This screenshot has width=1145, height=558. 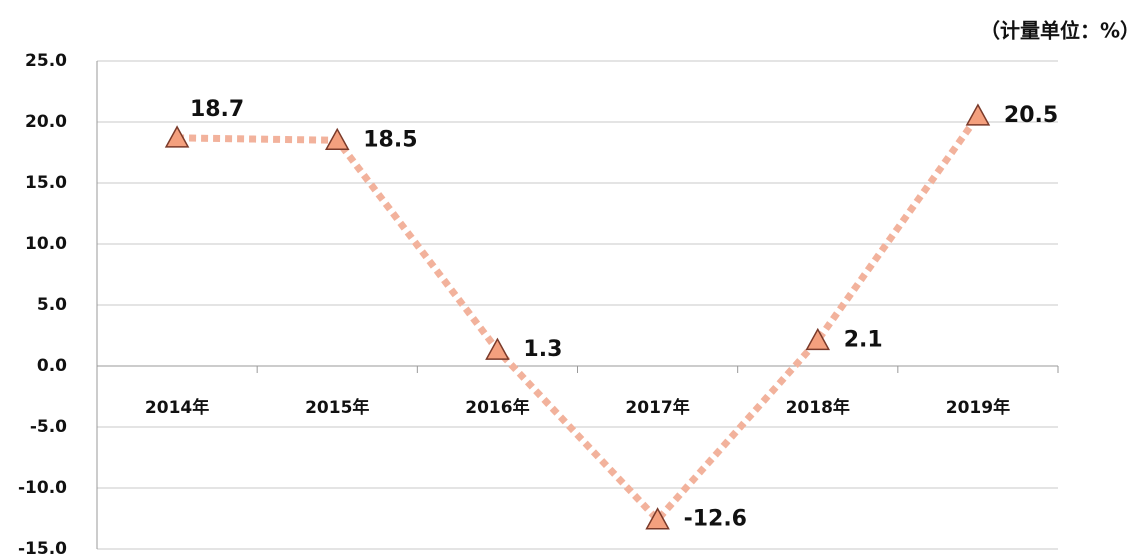 What do you see at coordinates (46, 122) in the screenshot?
I see `y-tick-label: 20.0` at bounding box center [46, 122].